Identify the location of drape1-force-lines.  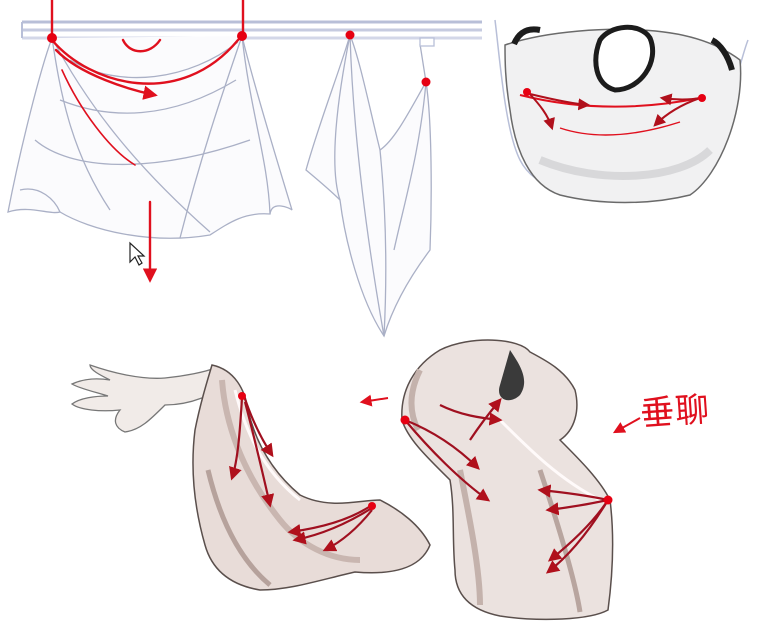
(147, 141).